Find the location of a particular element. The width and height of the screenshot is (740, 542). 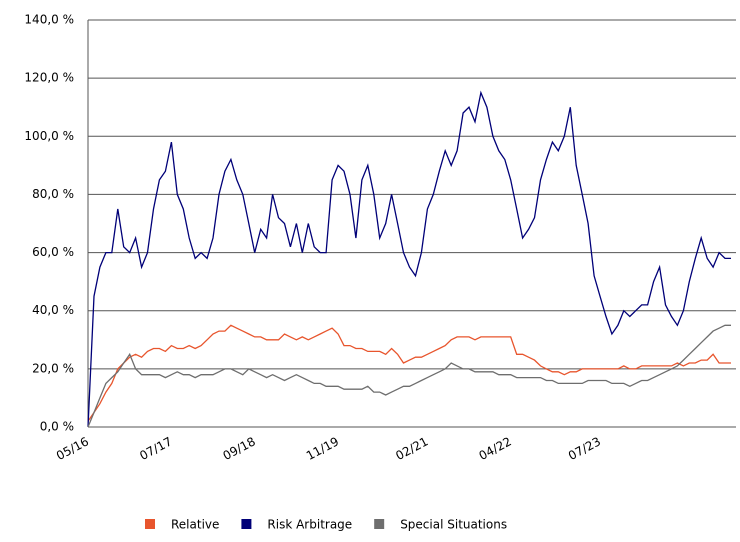

x-tick-label: 11/19 is located at coordinates (322, 448).